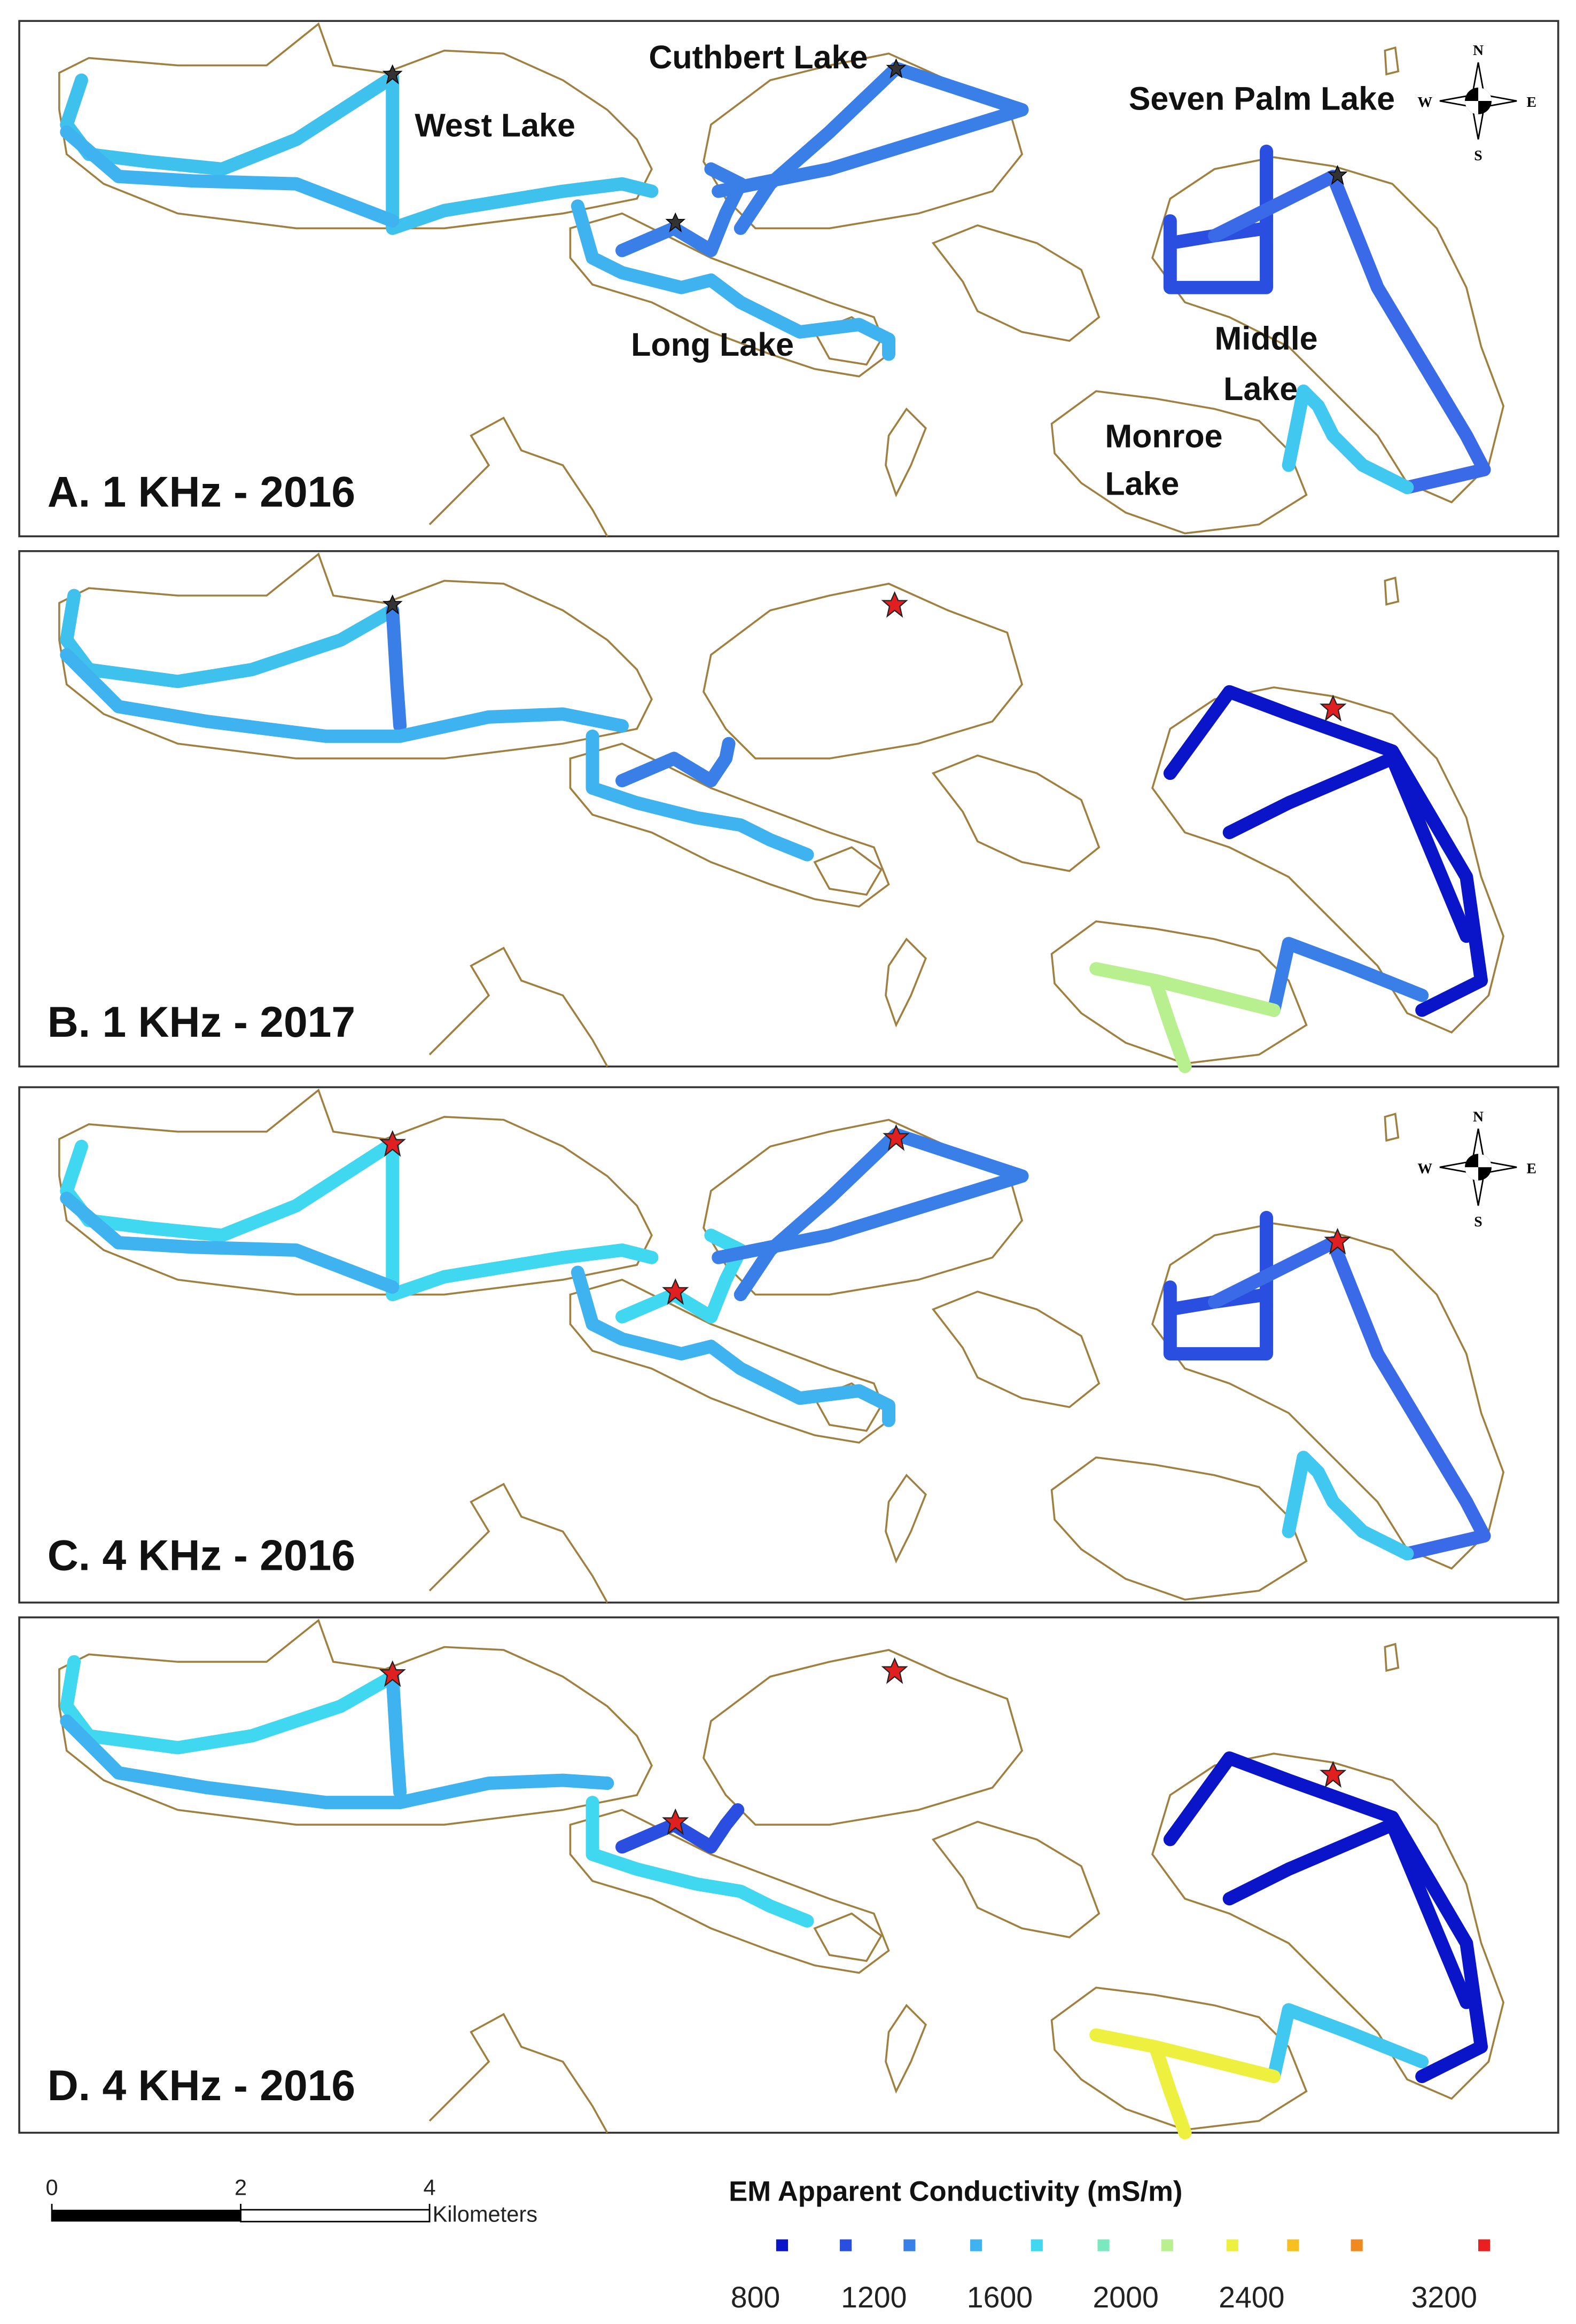 The image size is (1576, 2324). Describe the element at coordinates (241, 2187) in the screenshot. I see `scale-tick-label: 2` at that location.